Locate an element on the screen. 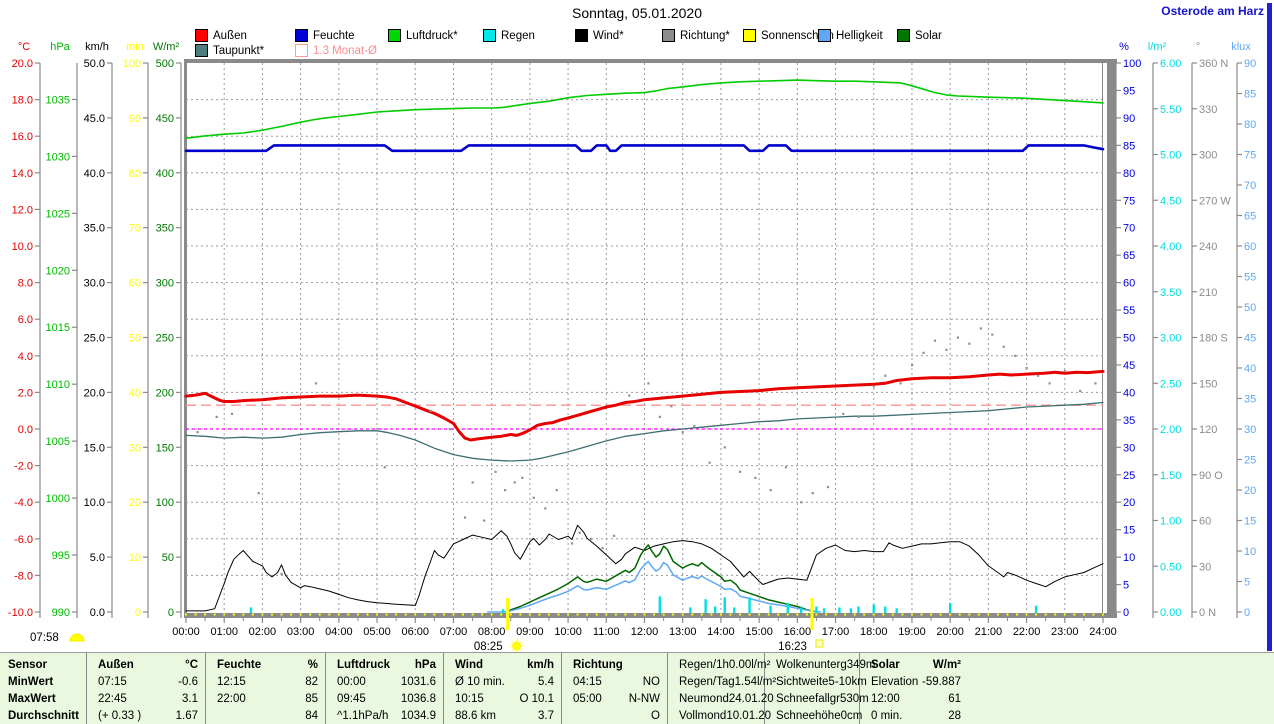 This screenshot has height=724, width=1274. x-tick-label: 16:00 is located at coordinates (798, 632).